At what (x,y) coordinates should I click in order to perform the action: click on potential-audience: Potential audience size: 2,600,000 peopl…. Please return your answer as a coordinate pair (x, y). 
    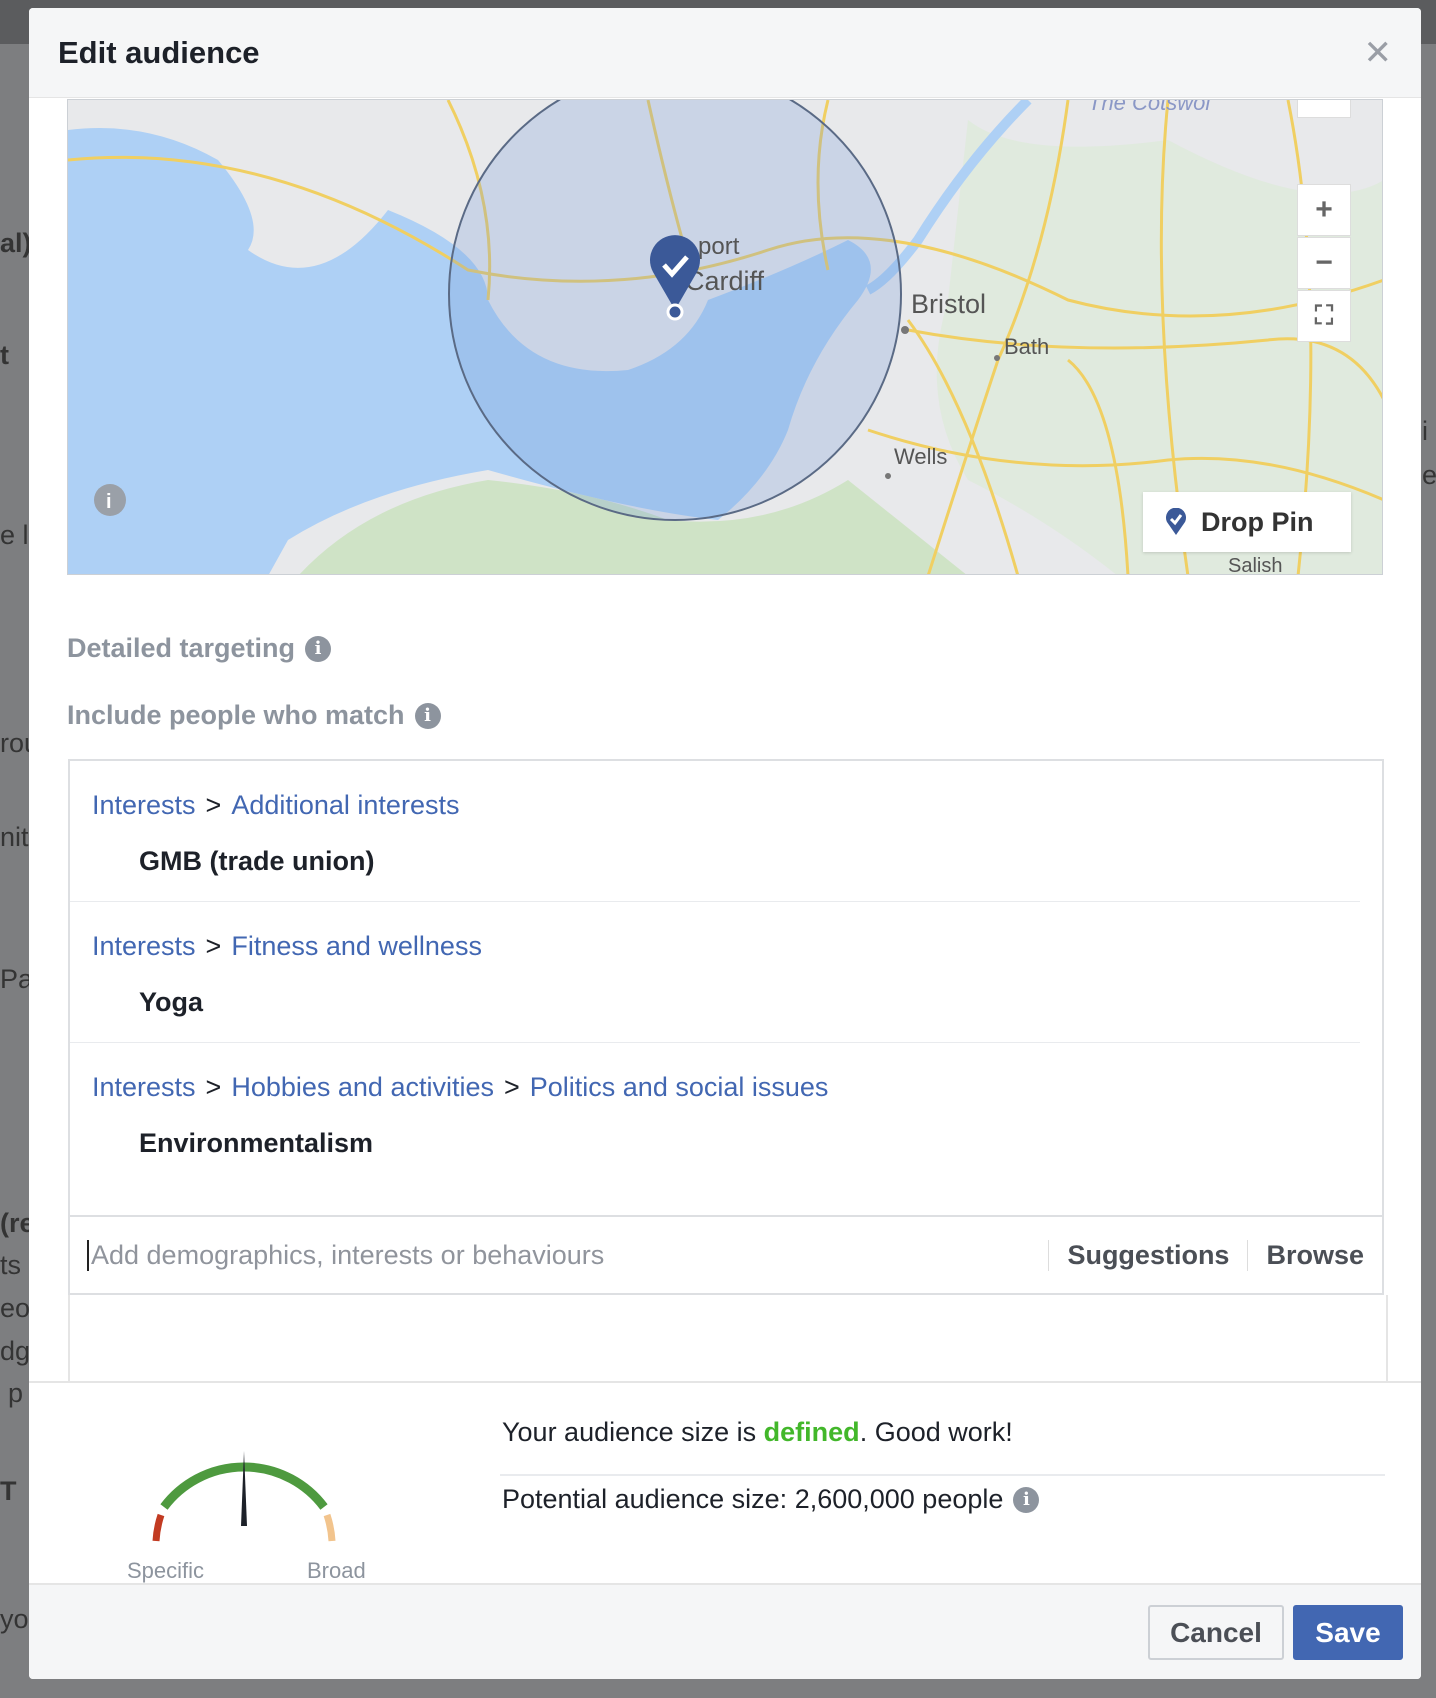
    Looking at the image, I should click on (771, 1499).